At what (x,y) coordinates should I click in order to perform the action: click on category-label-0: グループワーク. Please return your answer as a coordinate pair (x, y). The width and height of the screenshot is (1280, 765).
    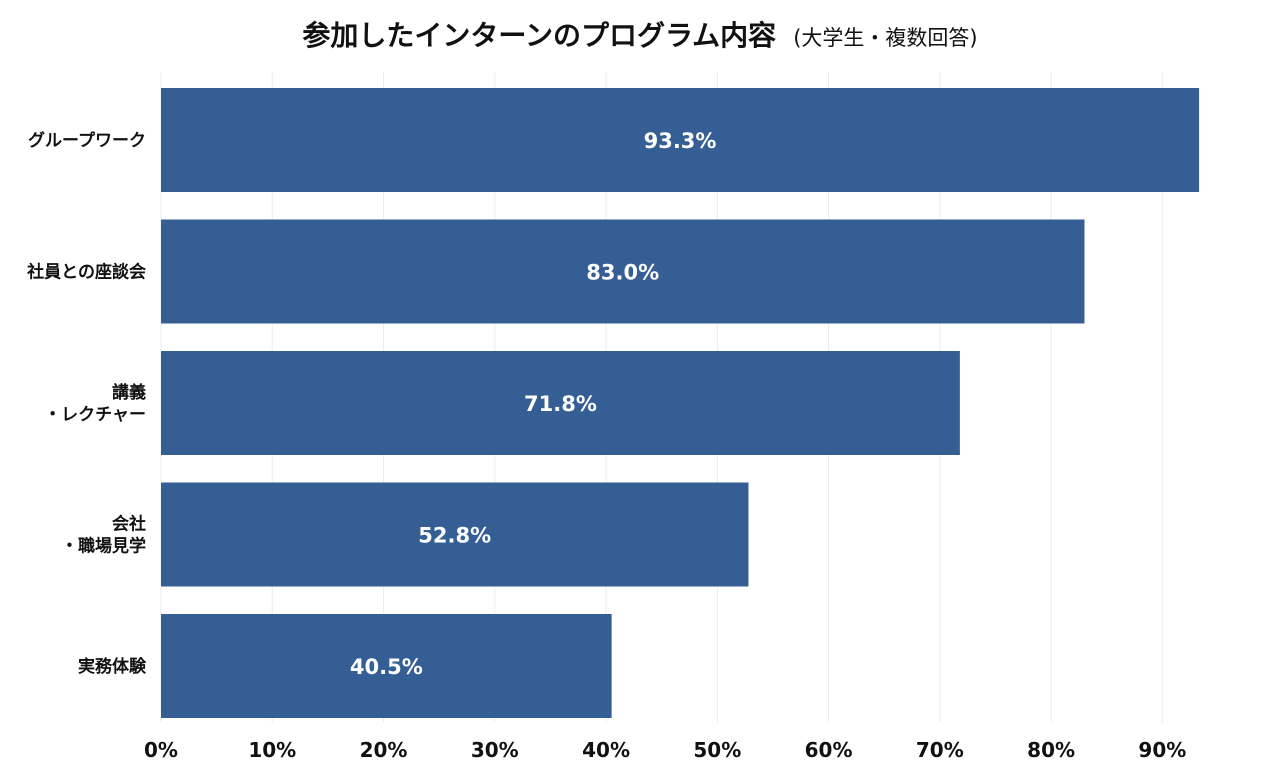
    Looking at the image, I should click on (87, 140).